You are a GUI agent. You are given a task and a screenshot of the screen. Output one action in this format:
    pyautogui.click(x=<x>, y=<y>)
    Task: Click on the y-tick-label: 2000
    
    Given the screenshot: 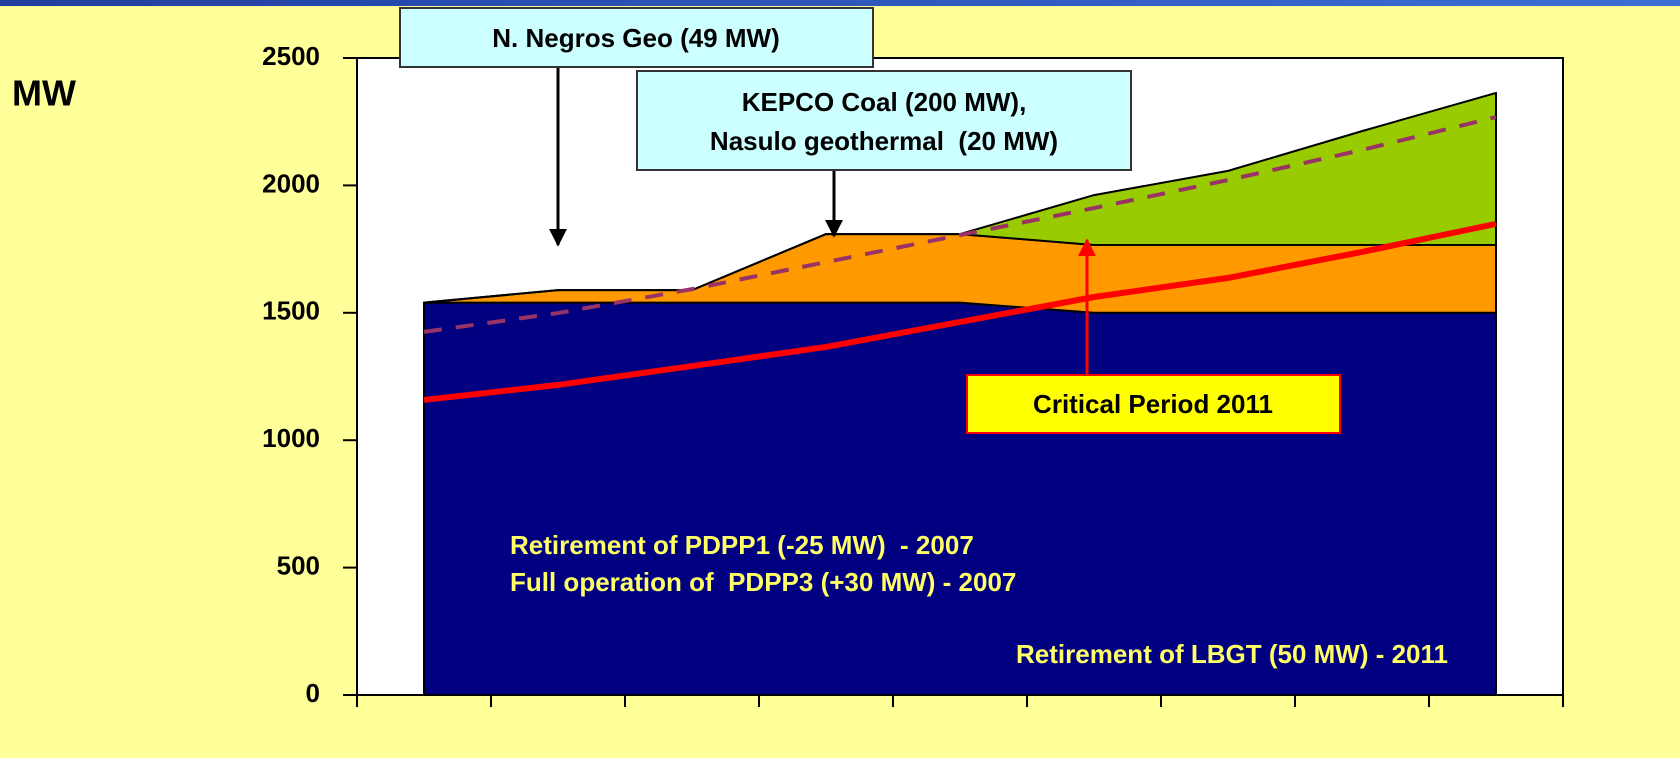 What is the action you would take?
    pyautogui.click(x=291, y=183)
    